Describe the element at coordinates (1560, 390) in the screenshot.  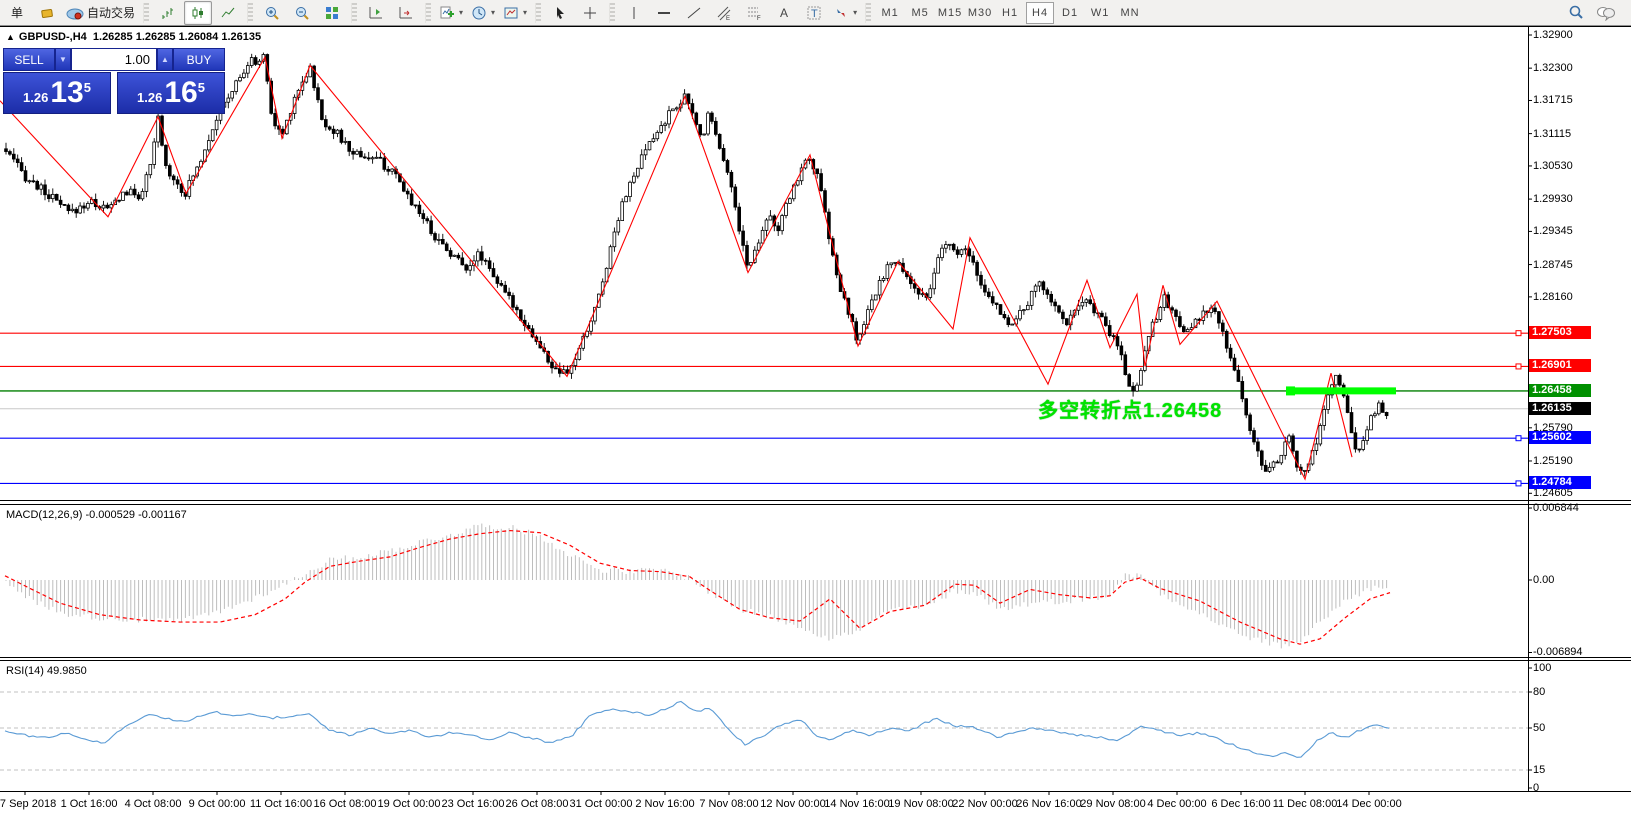
I see `price-line-badge: 1.26458` at that location.